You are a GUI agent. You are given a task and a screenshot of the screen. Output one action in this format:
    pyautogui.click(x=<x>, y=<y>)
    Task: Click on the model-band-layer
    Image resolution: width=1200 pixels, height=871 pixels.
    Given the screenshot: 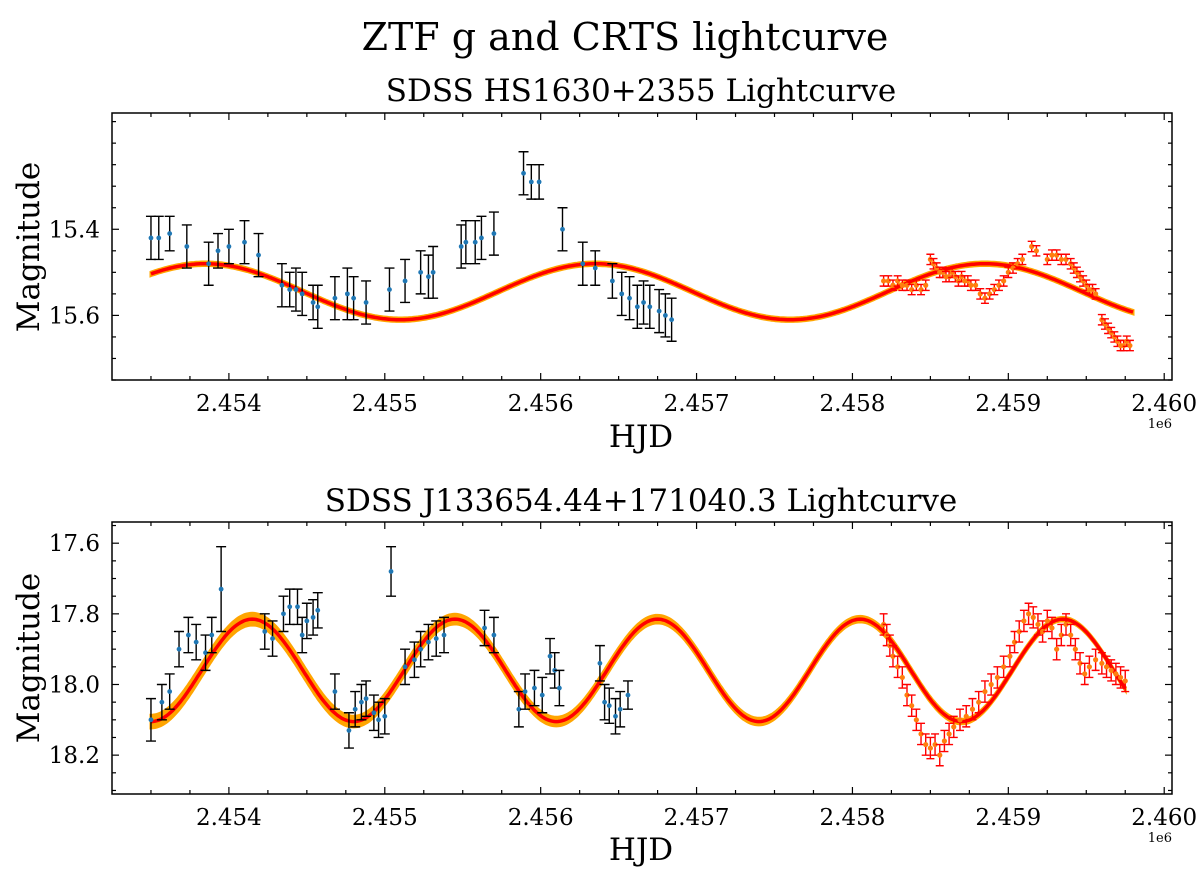 What is the action you would take?
    pyautogui.click(x=642, y=291)
    